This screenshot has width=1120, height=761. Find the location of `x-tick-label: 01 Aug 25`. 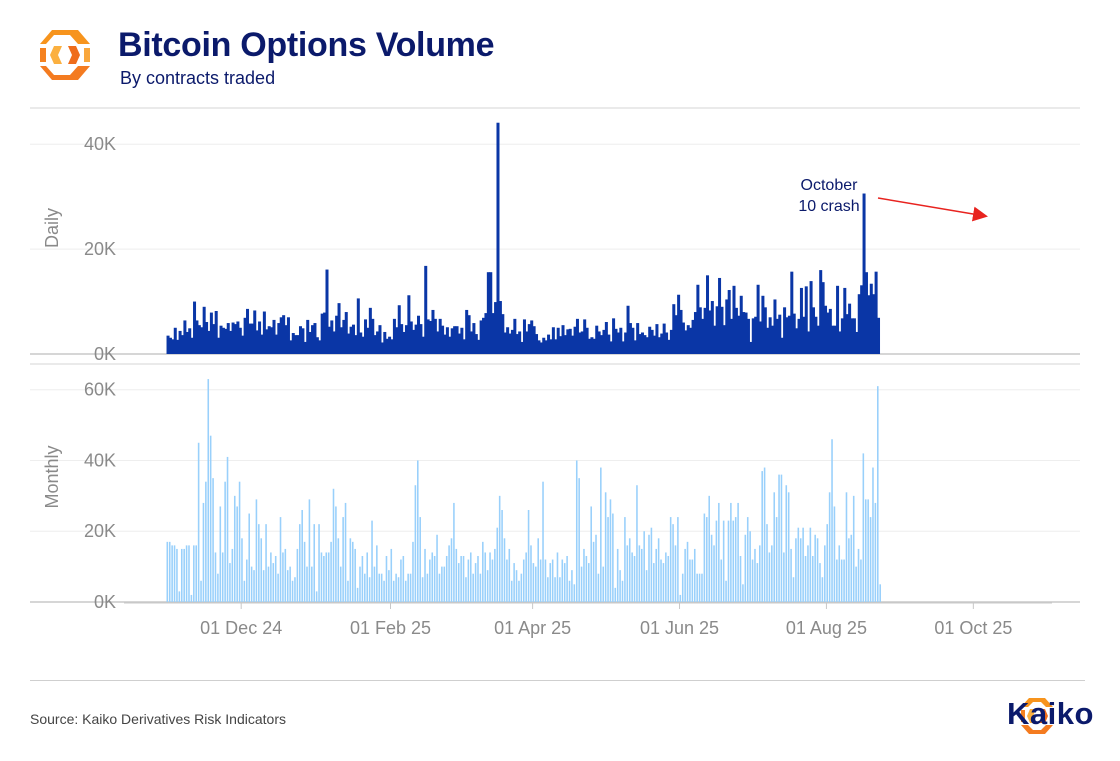

x-tick-label: 01 Aug 25 is located at coordinates (826, 628).